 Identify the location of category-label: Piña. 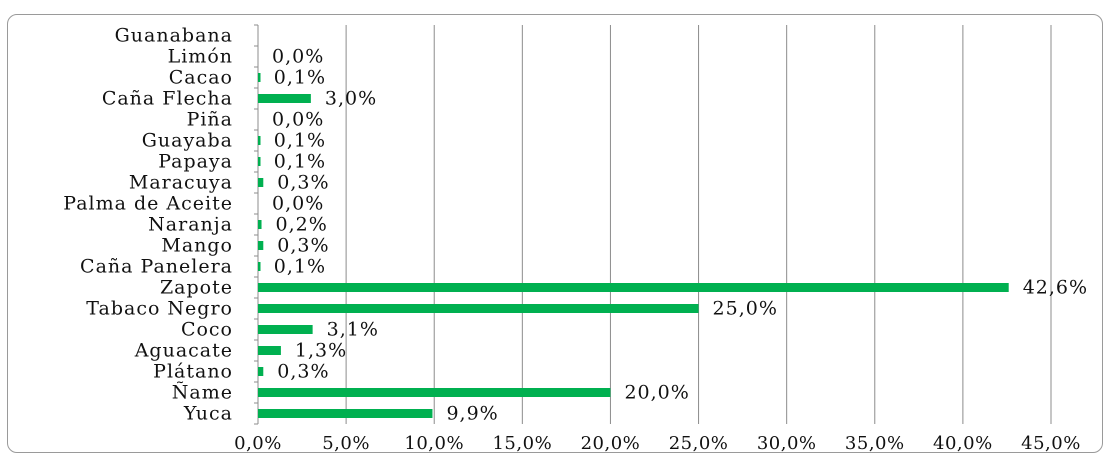
(210, 120).